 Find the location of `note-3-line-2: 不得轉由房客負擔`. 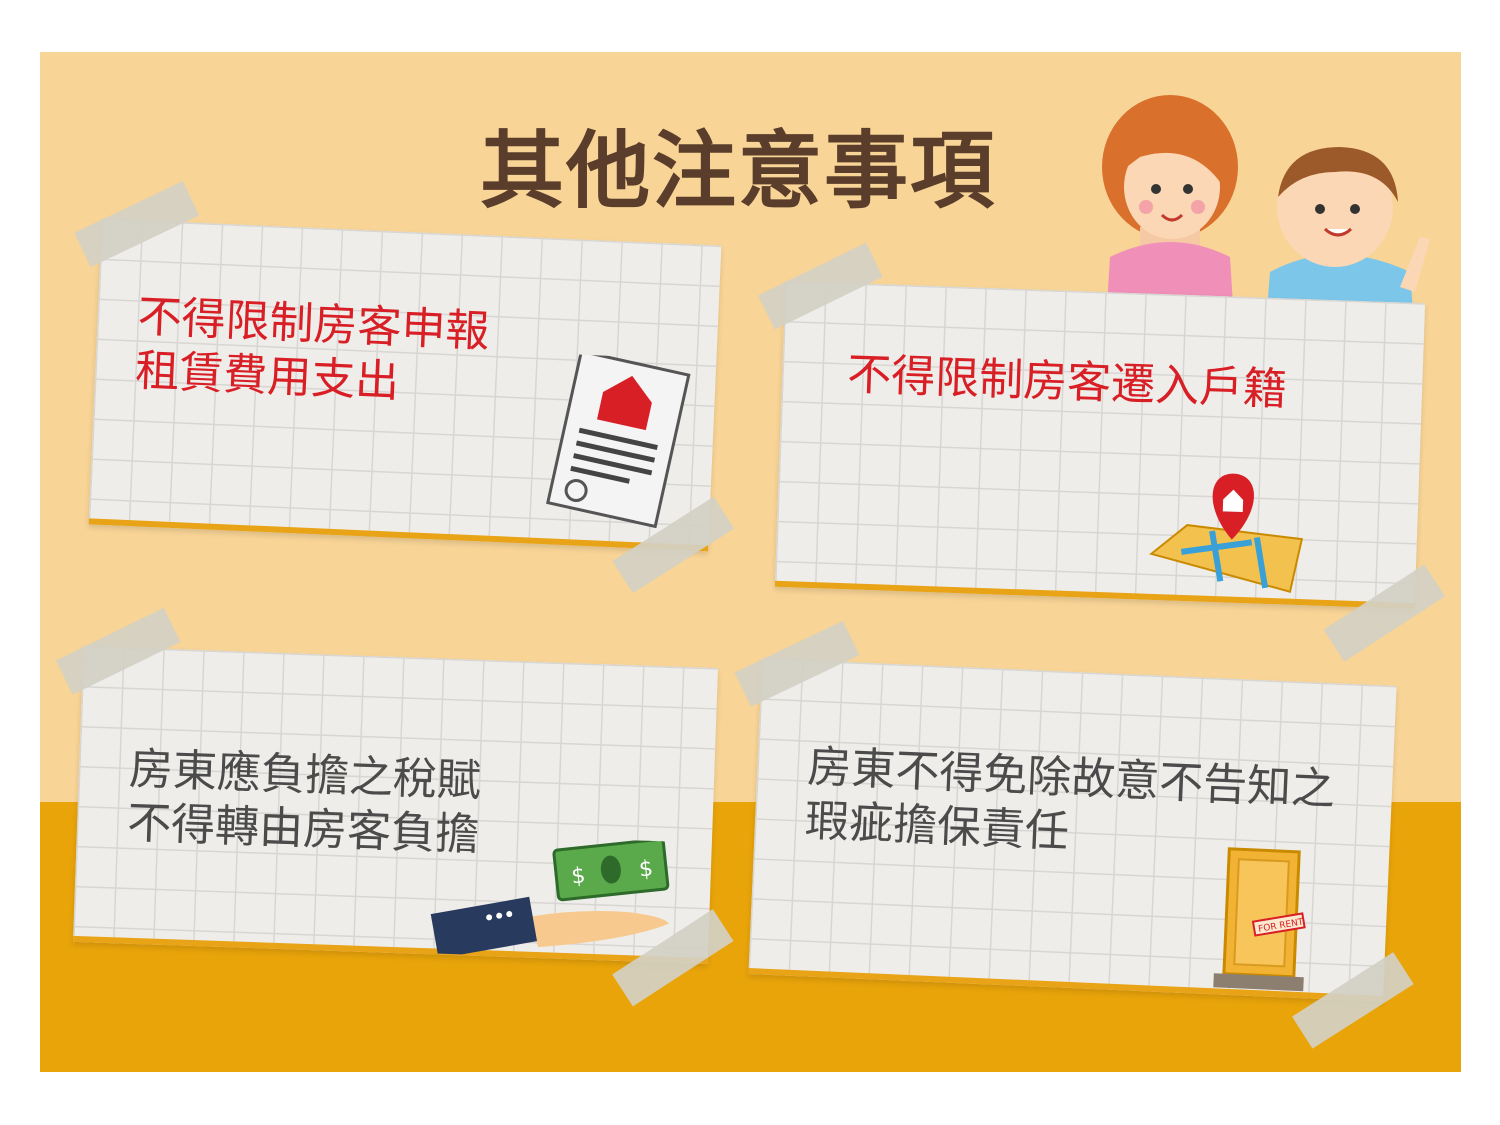

note-3-line-2: 不得轉由房客負擔 is located at coordinates (303, 829).